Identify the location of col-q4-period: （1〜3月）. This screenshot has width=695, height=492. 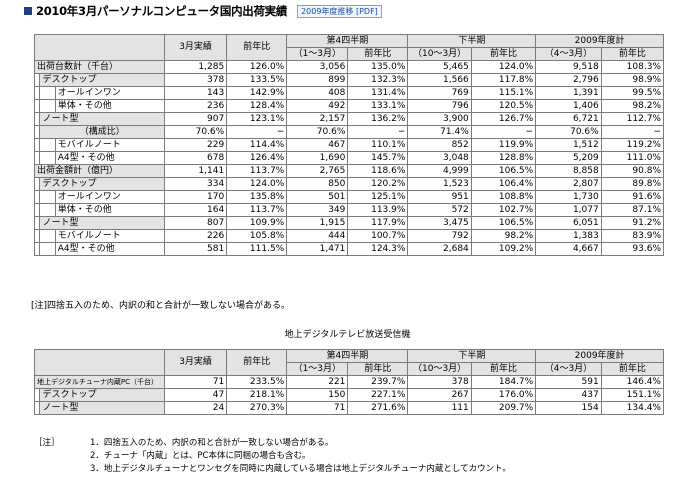
(317, 54).